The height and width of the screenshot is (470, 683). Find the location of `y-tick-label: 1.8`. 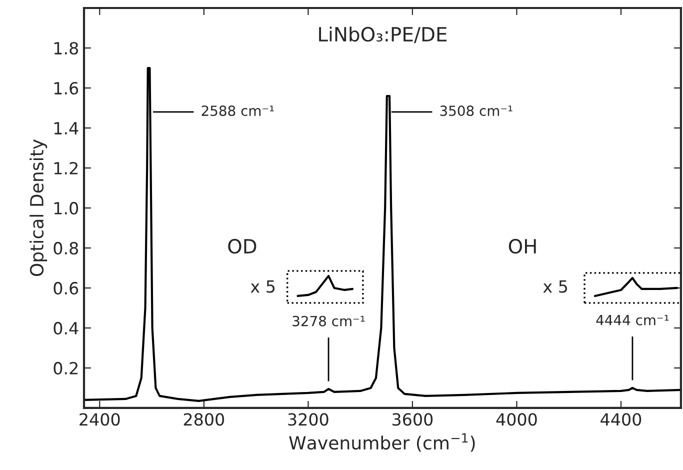

y-tick-label: 1.8 is located at coordinates (66, 48).